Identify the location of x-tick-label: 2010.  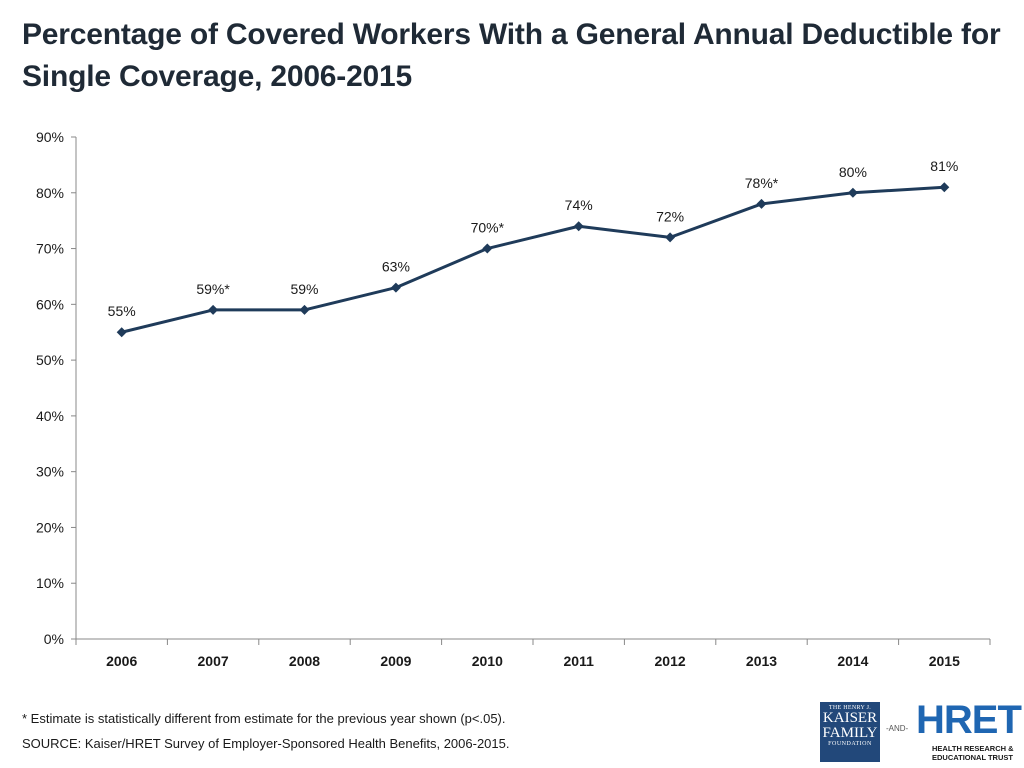
(487, 661).